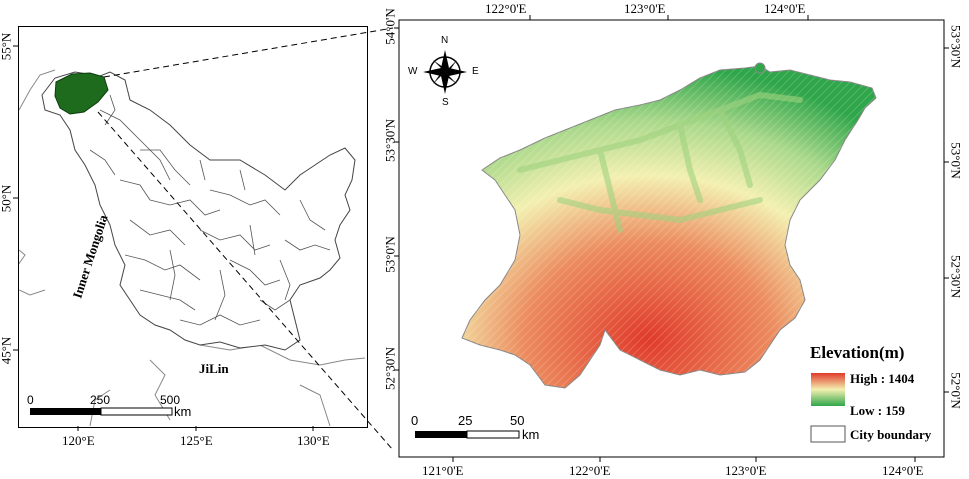 This screenshot has height=479, width=969. Describe the element at coordinates (390, 140) in the screenshot. I see `left-tick-2: 53°30'N` at that location.